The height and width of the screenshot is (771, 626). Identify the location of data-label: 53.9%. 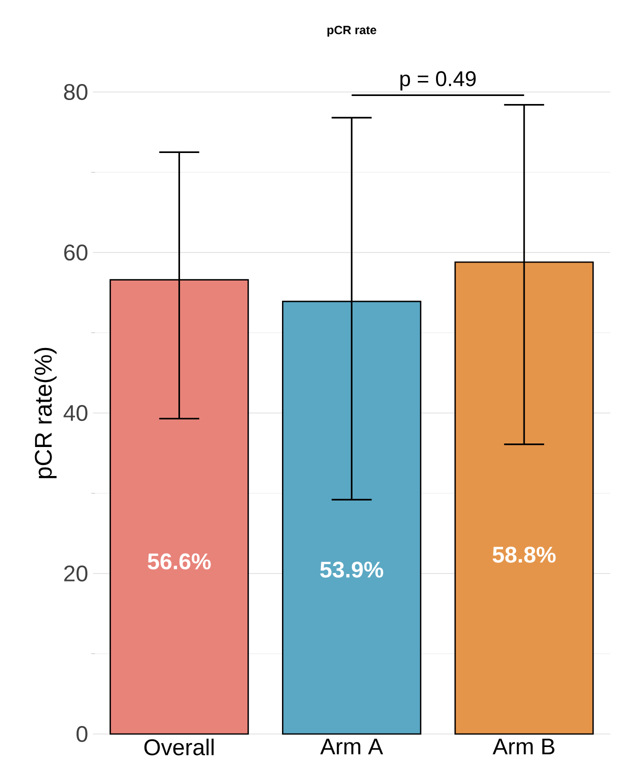
(352, 570).